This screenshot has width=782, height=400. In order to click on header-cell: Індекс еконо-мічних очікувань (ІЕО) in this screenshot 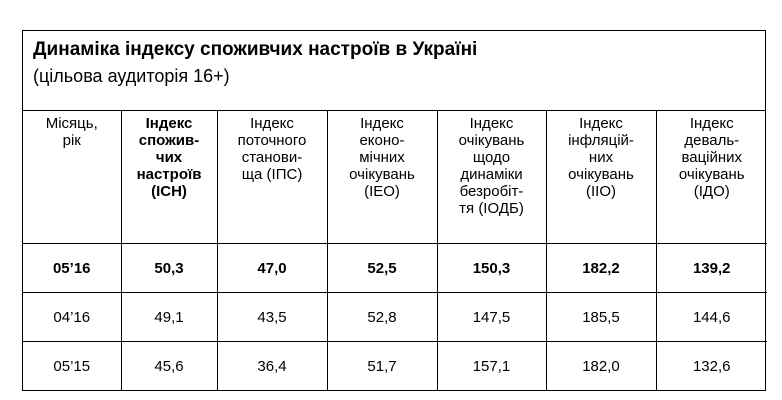, I will do `click(382, 177)`.